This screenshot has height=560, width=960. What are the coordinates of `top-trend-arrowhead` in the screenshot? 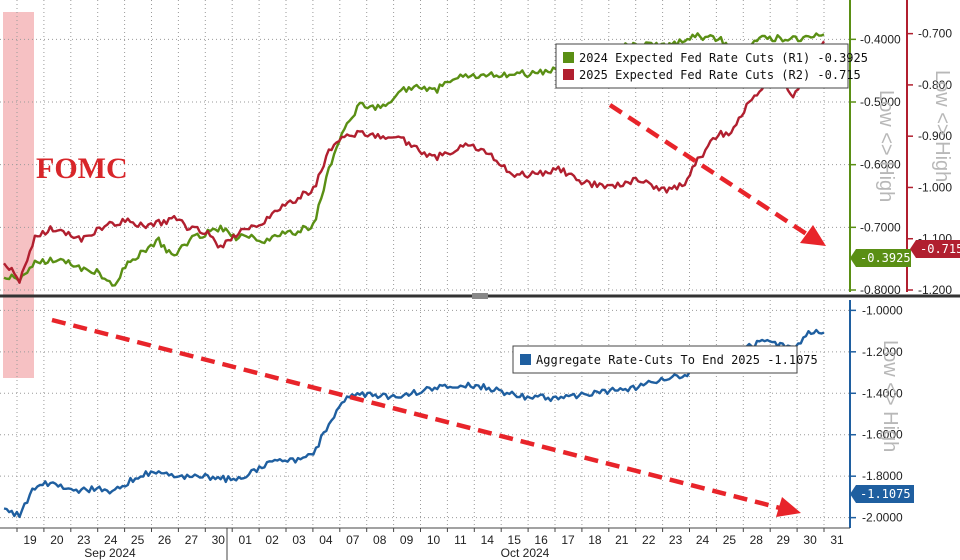 It's located at (813, 235).